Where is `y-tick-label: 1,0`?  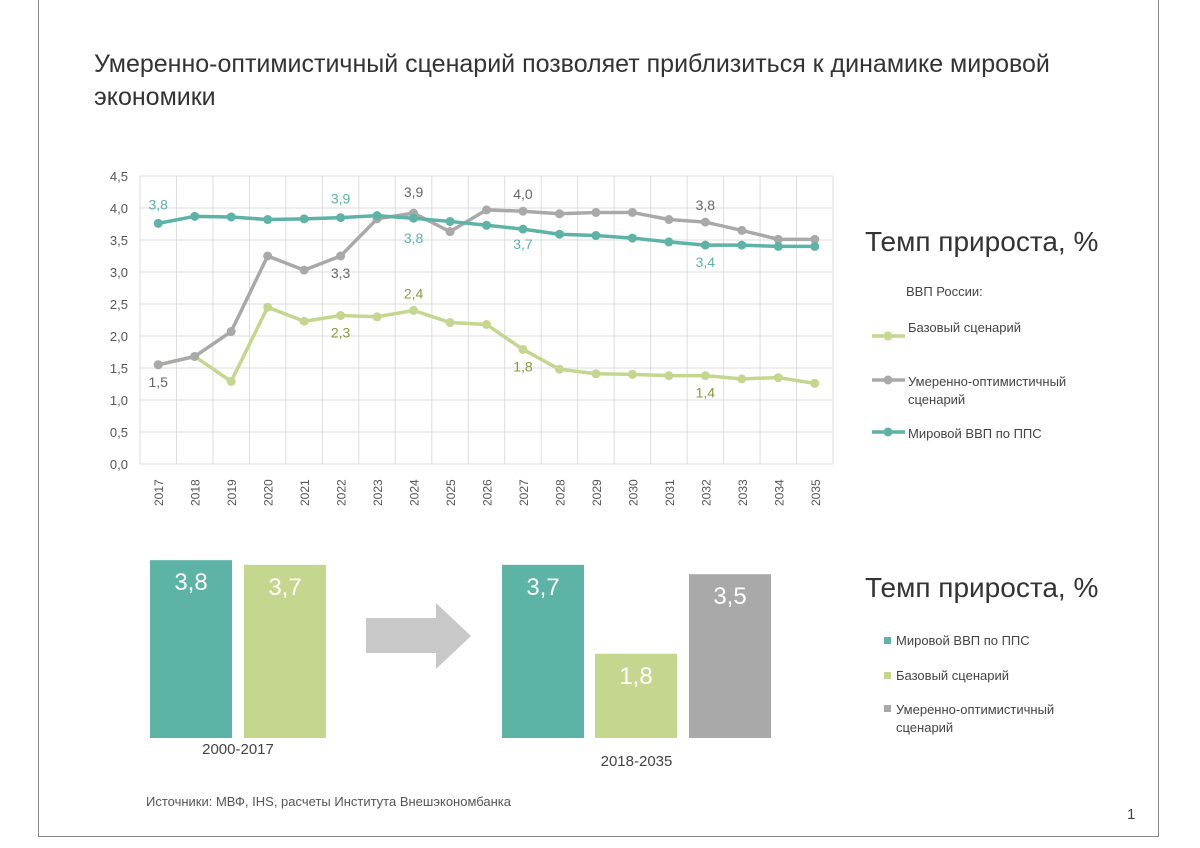
y-tick-label: 1,0 is located at coordinates (119, 400).